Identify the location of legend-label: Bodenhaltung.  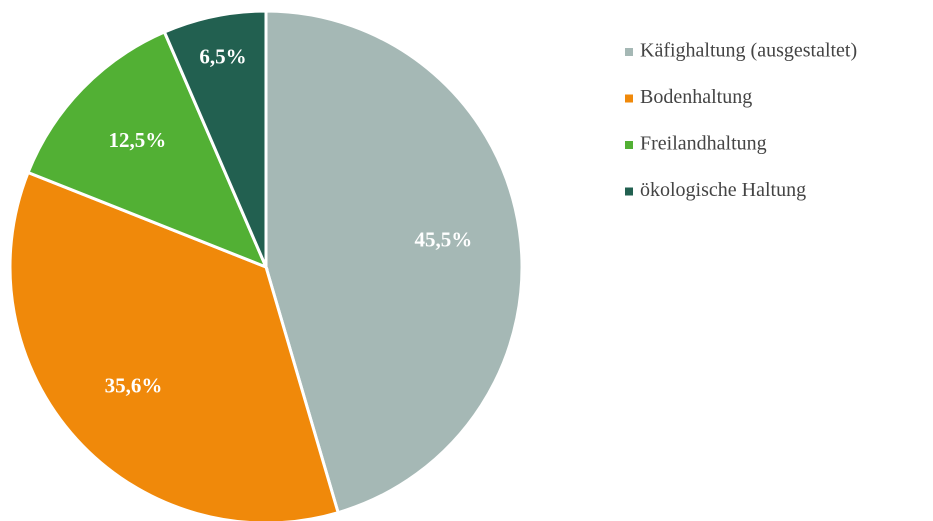
(696, 97).